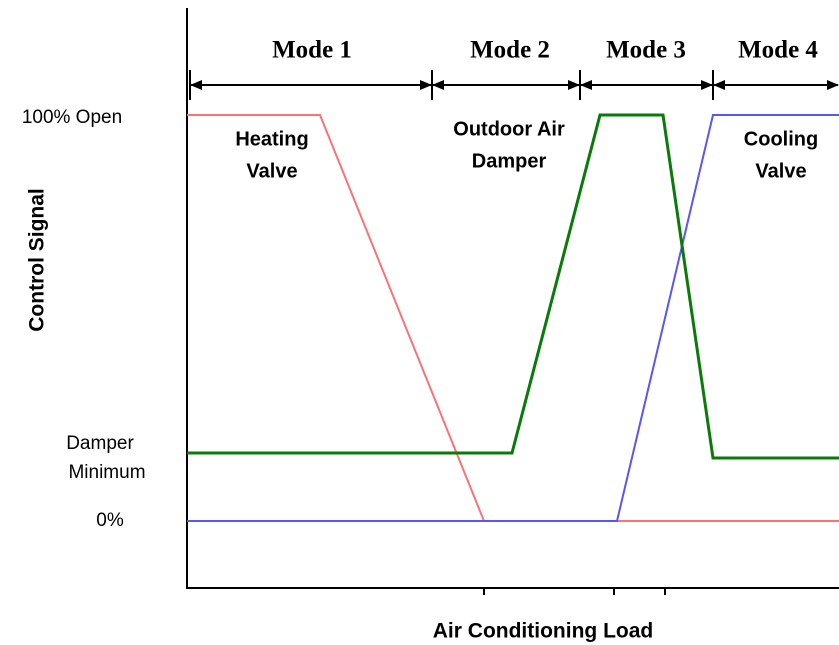 The height and width of the screenshot is (645, 839). What do you see at coordinates (72, 117) in the screenshot?
I see `y-label: 100% Open` at bounding box center [72, 117].